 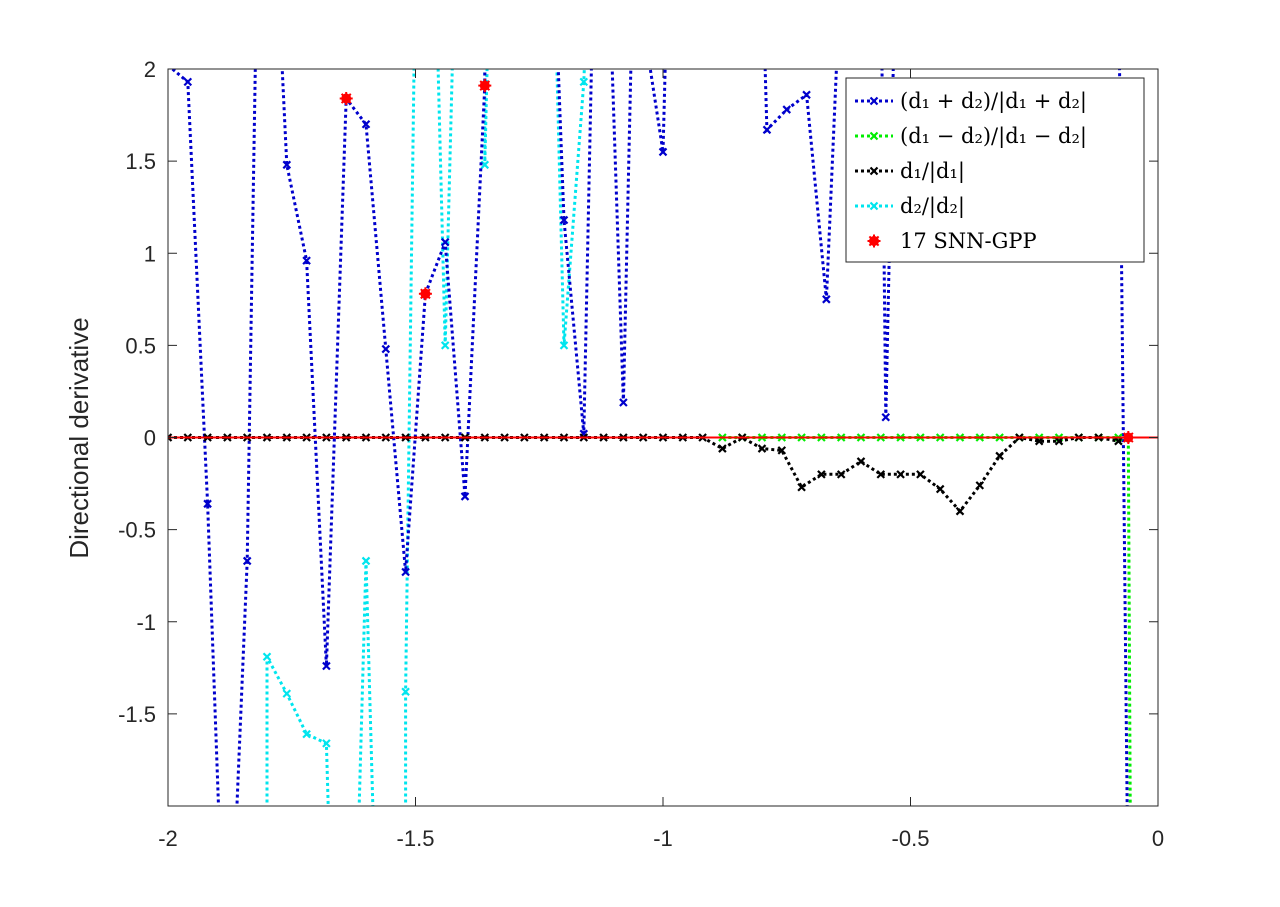 What do you see at coordinates (932, 206) in the screenshot?
I see `legend-label: d₂/|d₂|` at bounding box center [932, 206].